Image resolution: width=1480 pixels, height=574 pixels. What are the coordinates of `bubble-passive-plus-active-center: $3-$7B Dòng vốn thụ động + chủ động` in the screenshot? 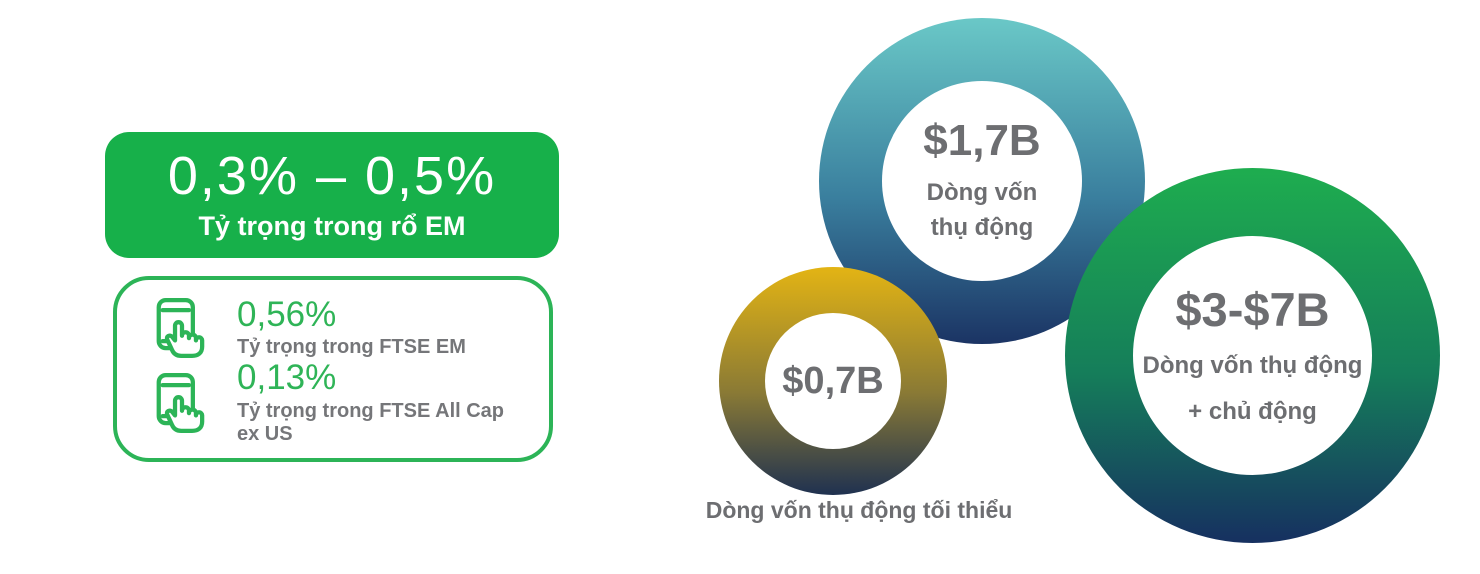 It's located at (1252, 355).